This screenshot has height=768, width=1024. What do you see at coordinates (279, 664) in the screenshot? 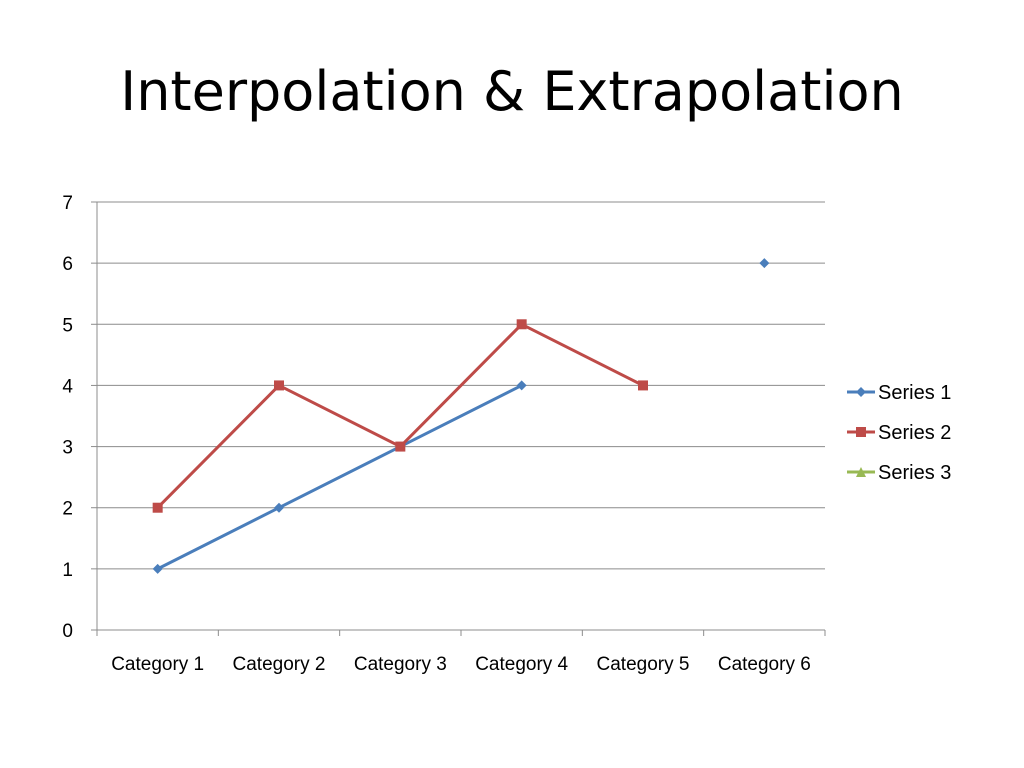
I see `x-tick-label: Category 2` at bounding box center [279, 664].